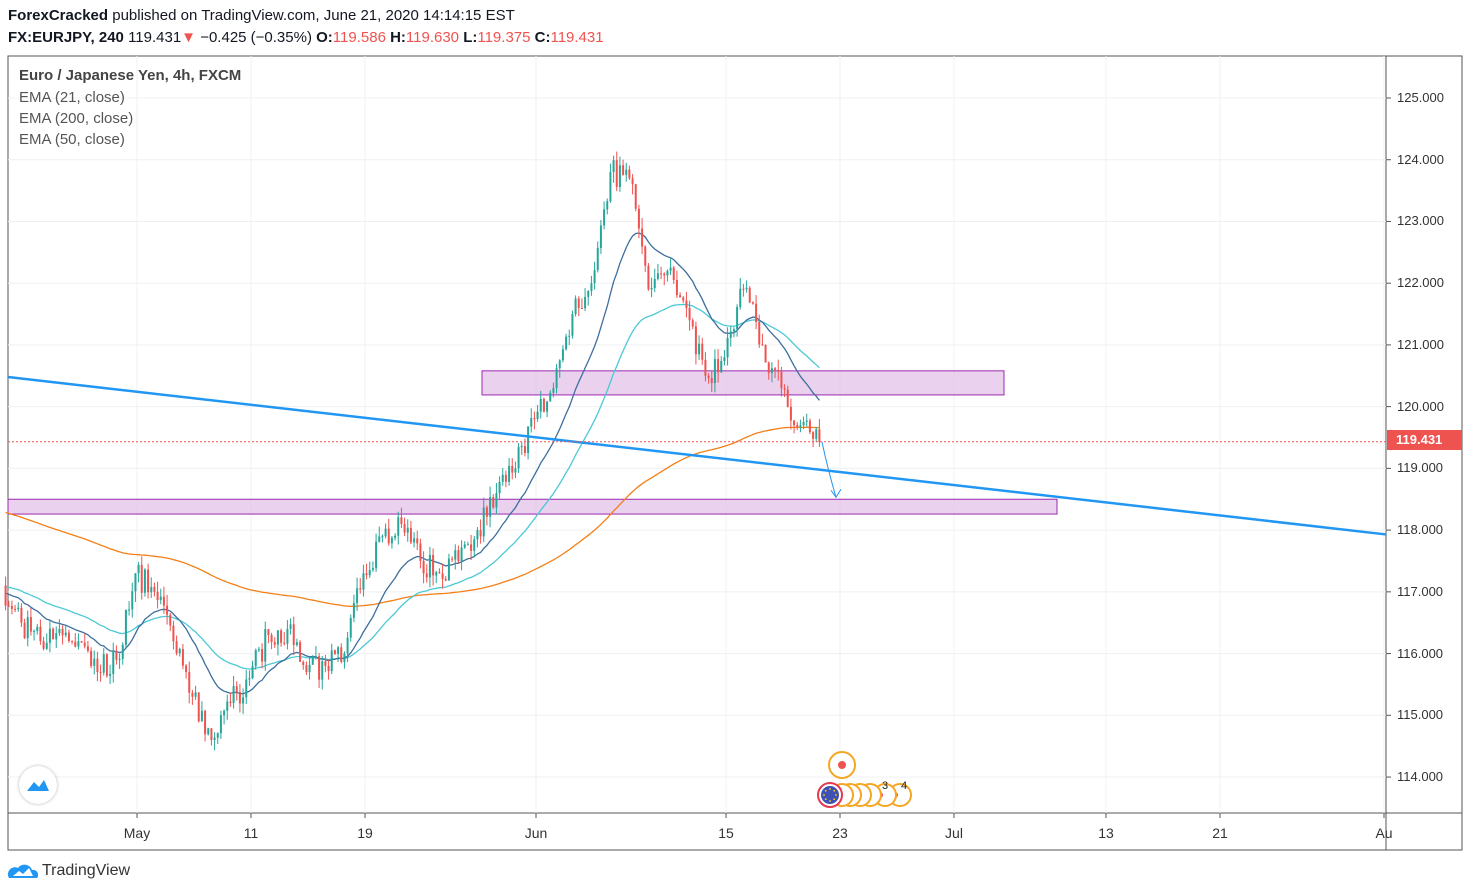 This screenshot has width=1470, height=896. What do you see at coordinates (72, 139) in the screenshot?
I see `legend-ema50: EMA (50, close)` at bounding box center [72, 139].